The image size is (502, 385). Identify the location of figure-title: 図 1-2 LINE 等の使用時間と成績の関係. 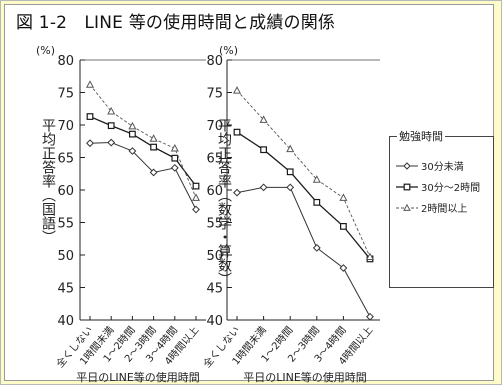
(176, 23).